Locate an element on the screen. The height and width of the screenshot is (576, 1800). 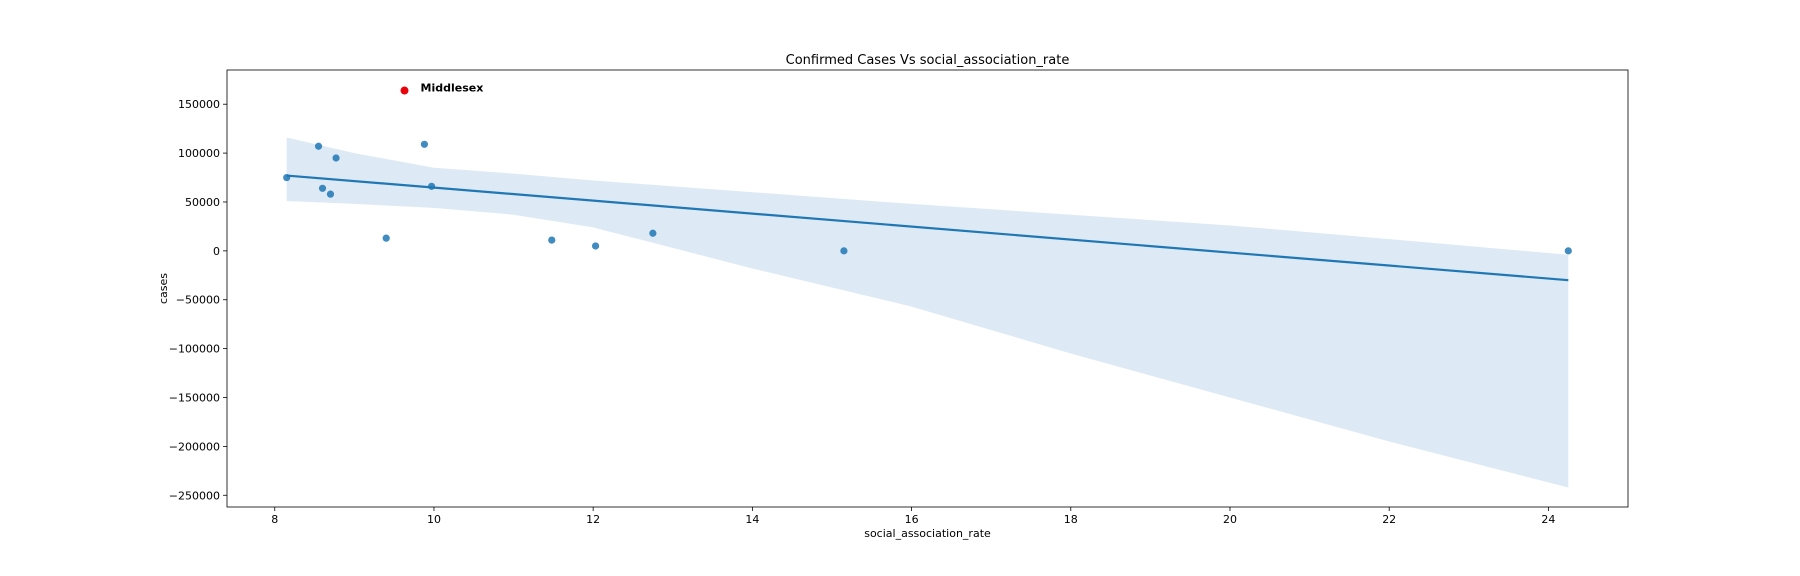
y-tick-label: 50000 is located at coordinates (202, 202).